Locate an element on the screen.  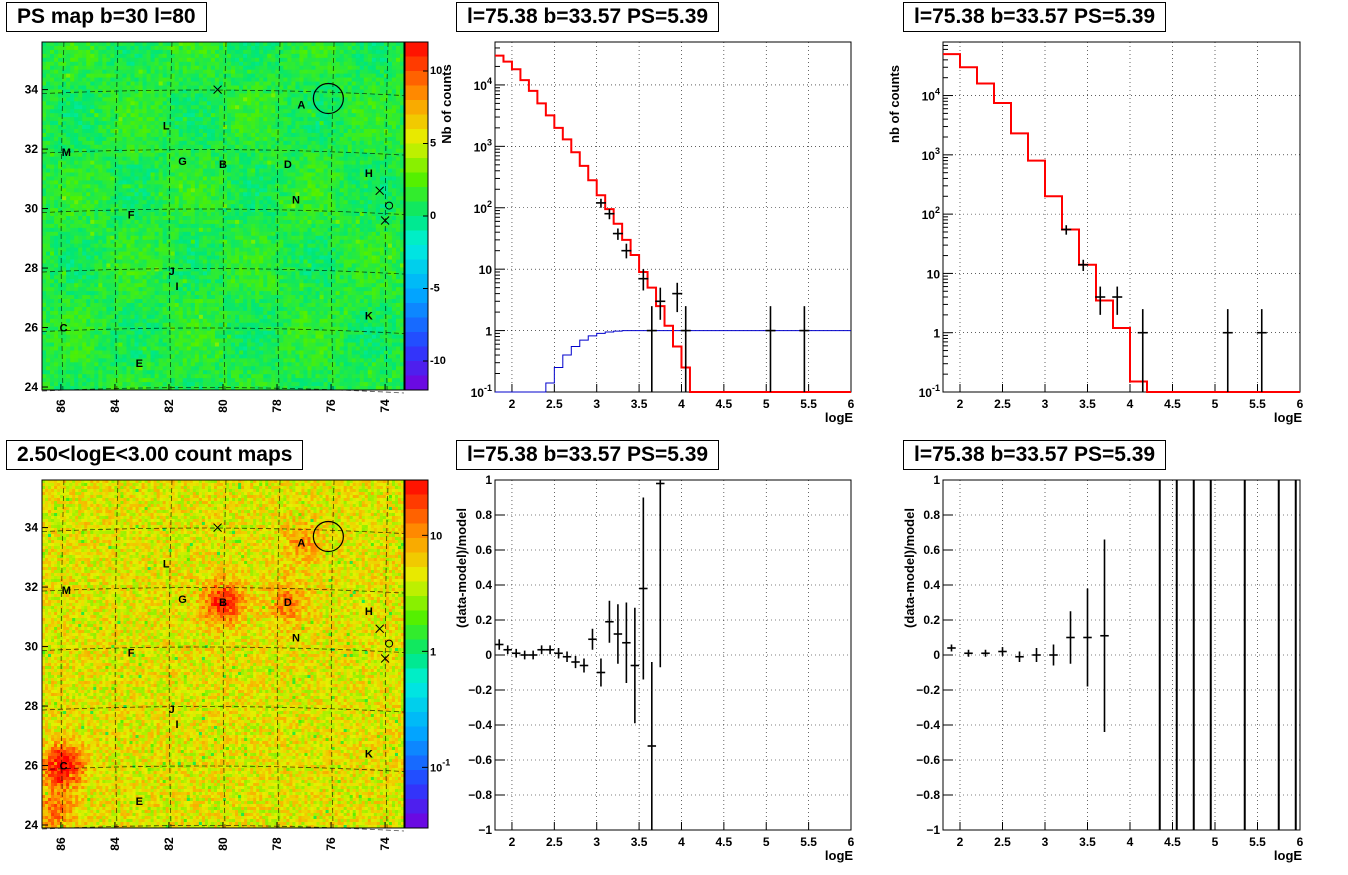
colorbar: 10 1 10-1 is located at coordinates (427, 654).